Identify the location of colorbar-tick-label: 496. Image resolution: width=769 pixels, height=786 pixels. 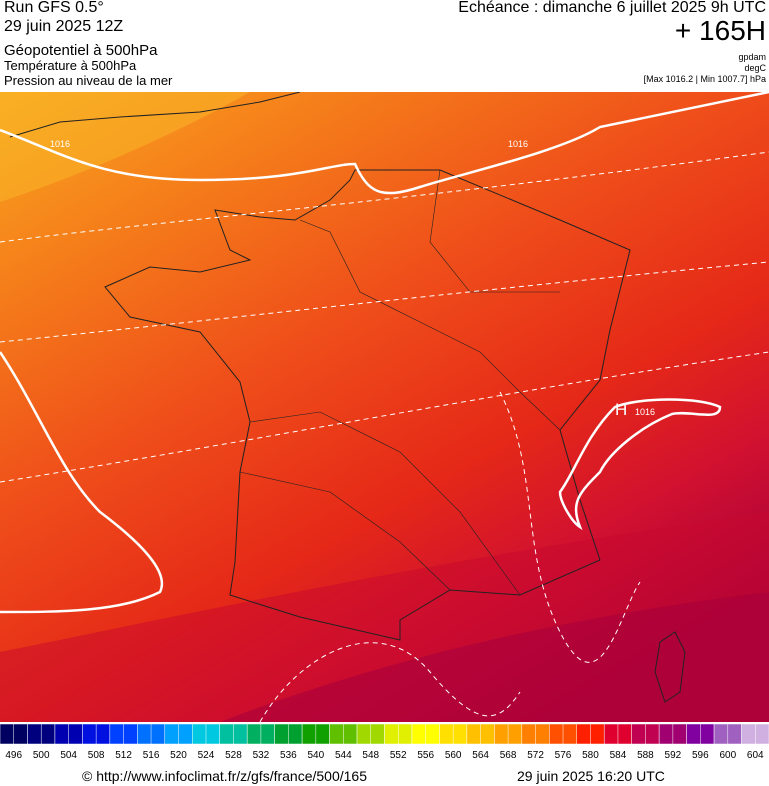
(13, 755).